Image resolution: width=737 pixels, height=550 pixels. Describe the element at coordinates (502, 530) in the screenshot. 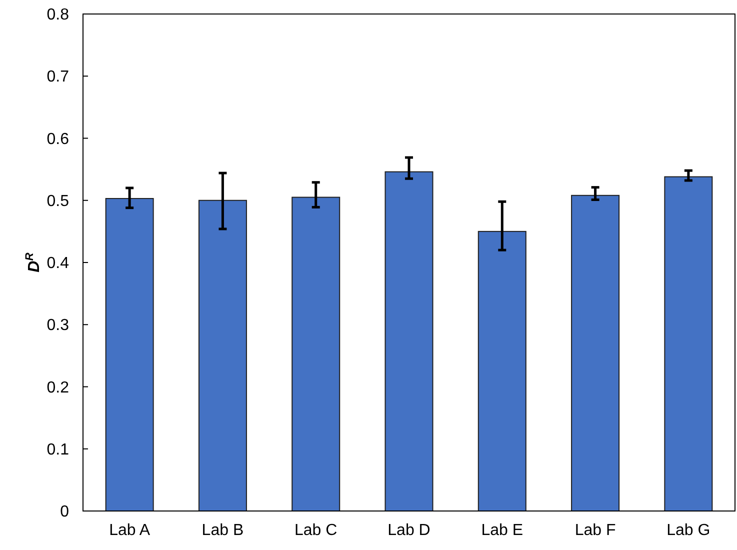

I see `x-tick-label: Lab E` at that location.